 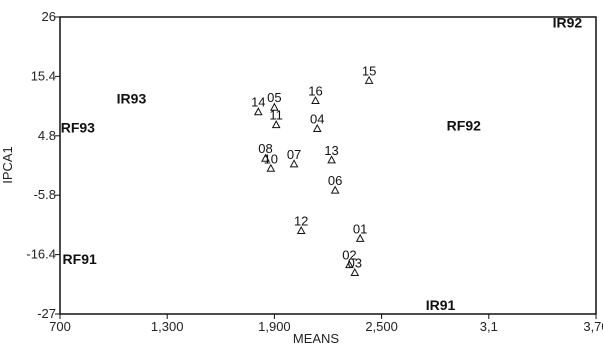 What do you see at coordinates (316, 338) in the screenshot?
I see `x-axis-title: MEANS` at bounding box center [316, 338].